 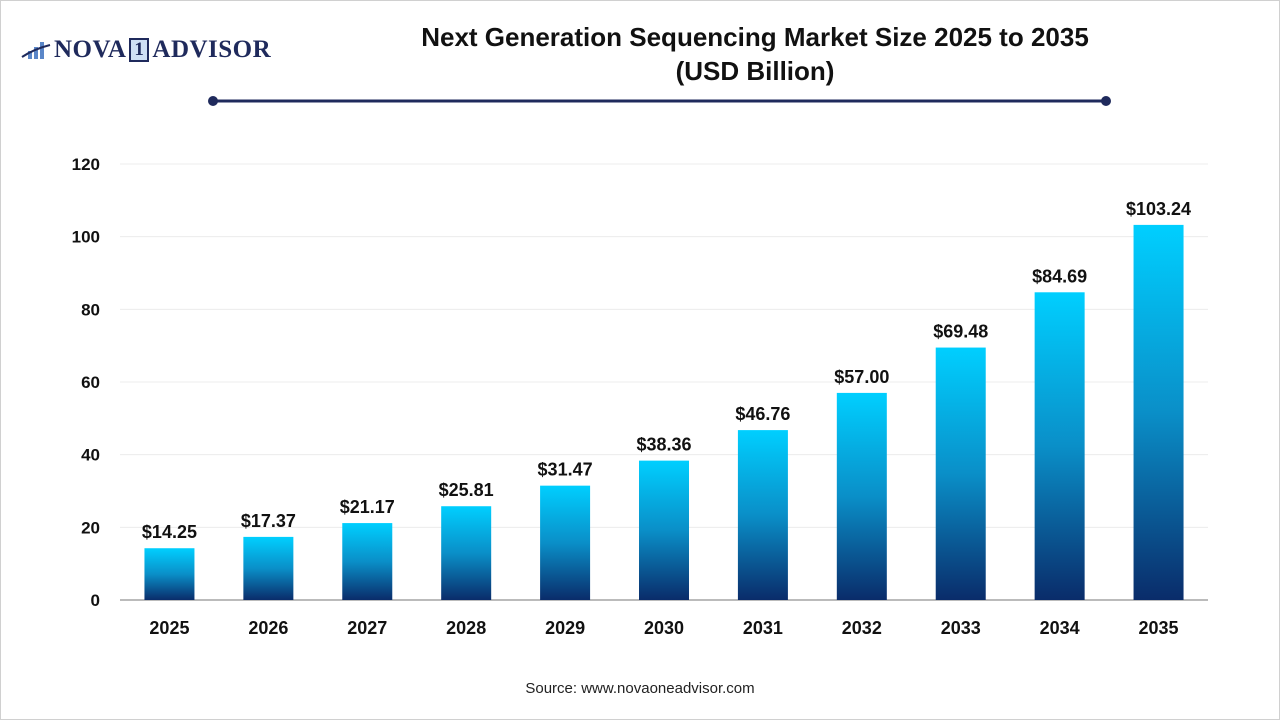 What do you see at coordinates (861, 377) in the screenshot?
I see `data-label-2032: $57.00` at bounding box center [861, 377].